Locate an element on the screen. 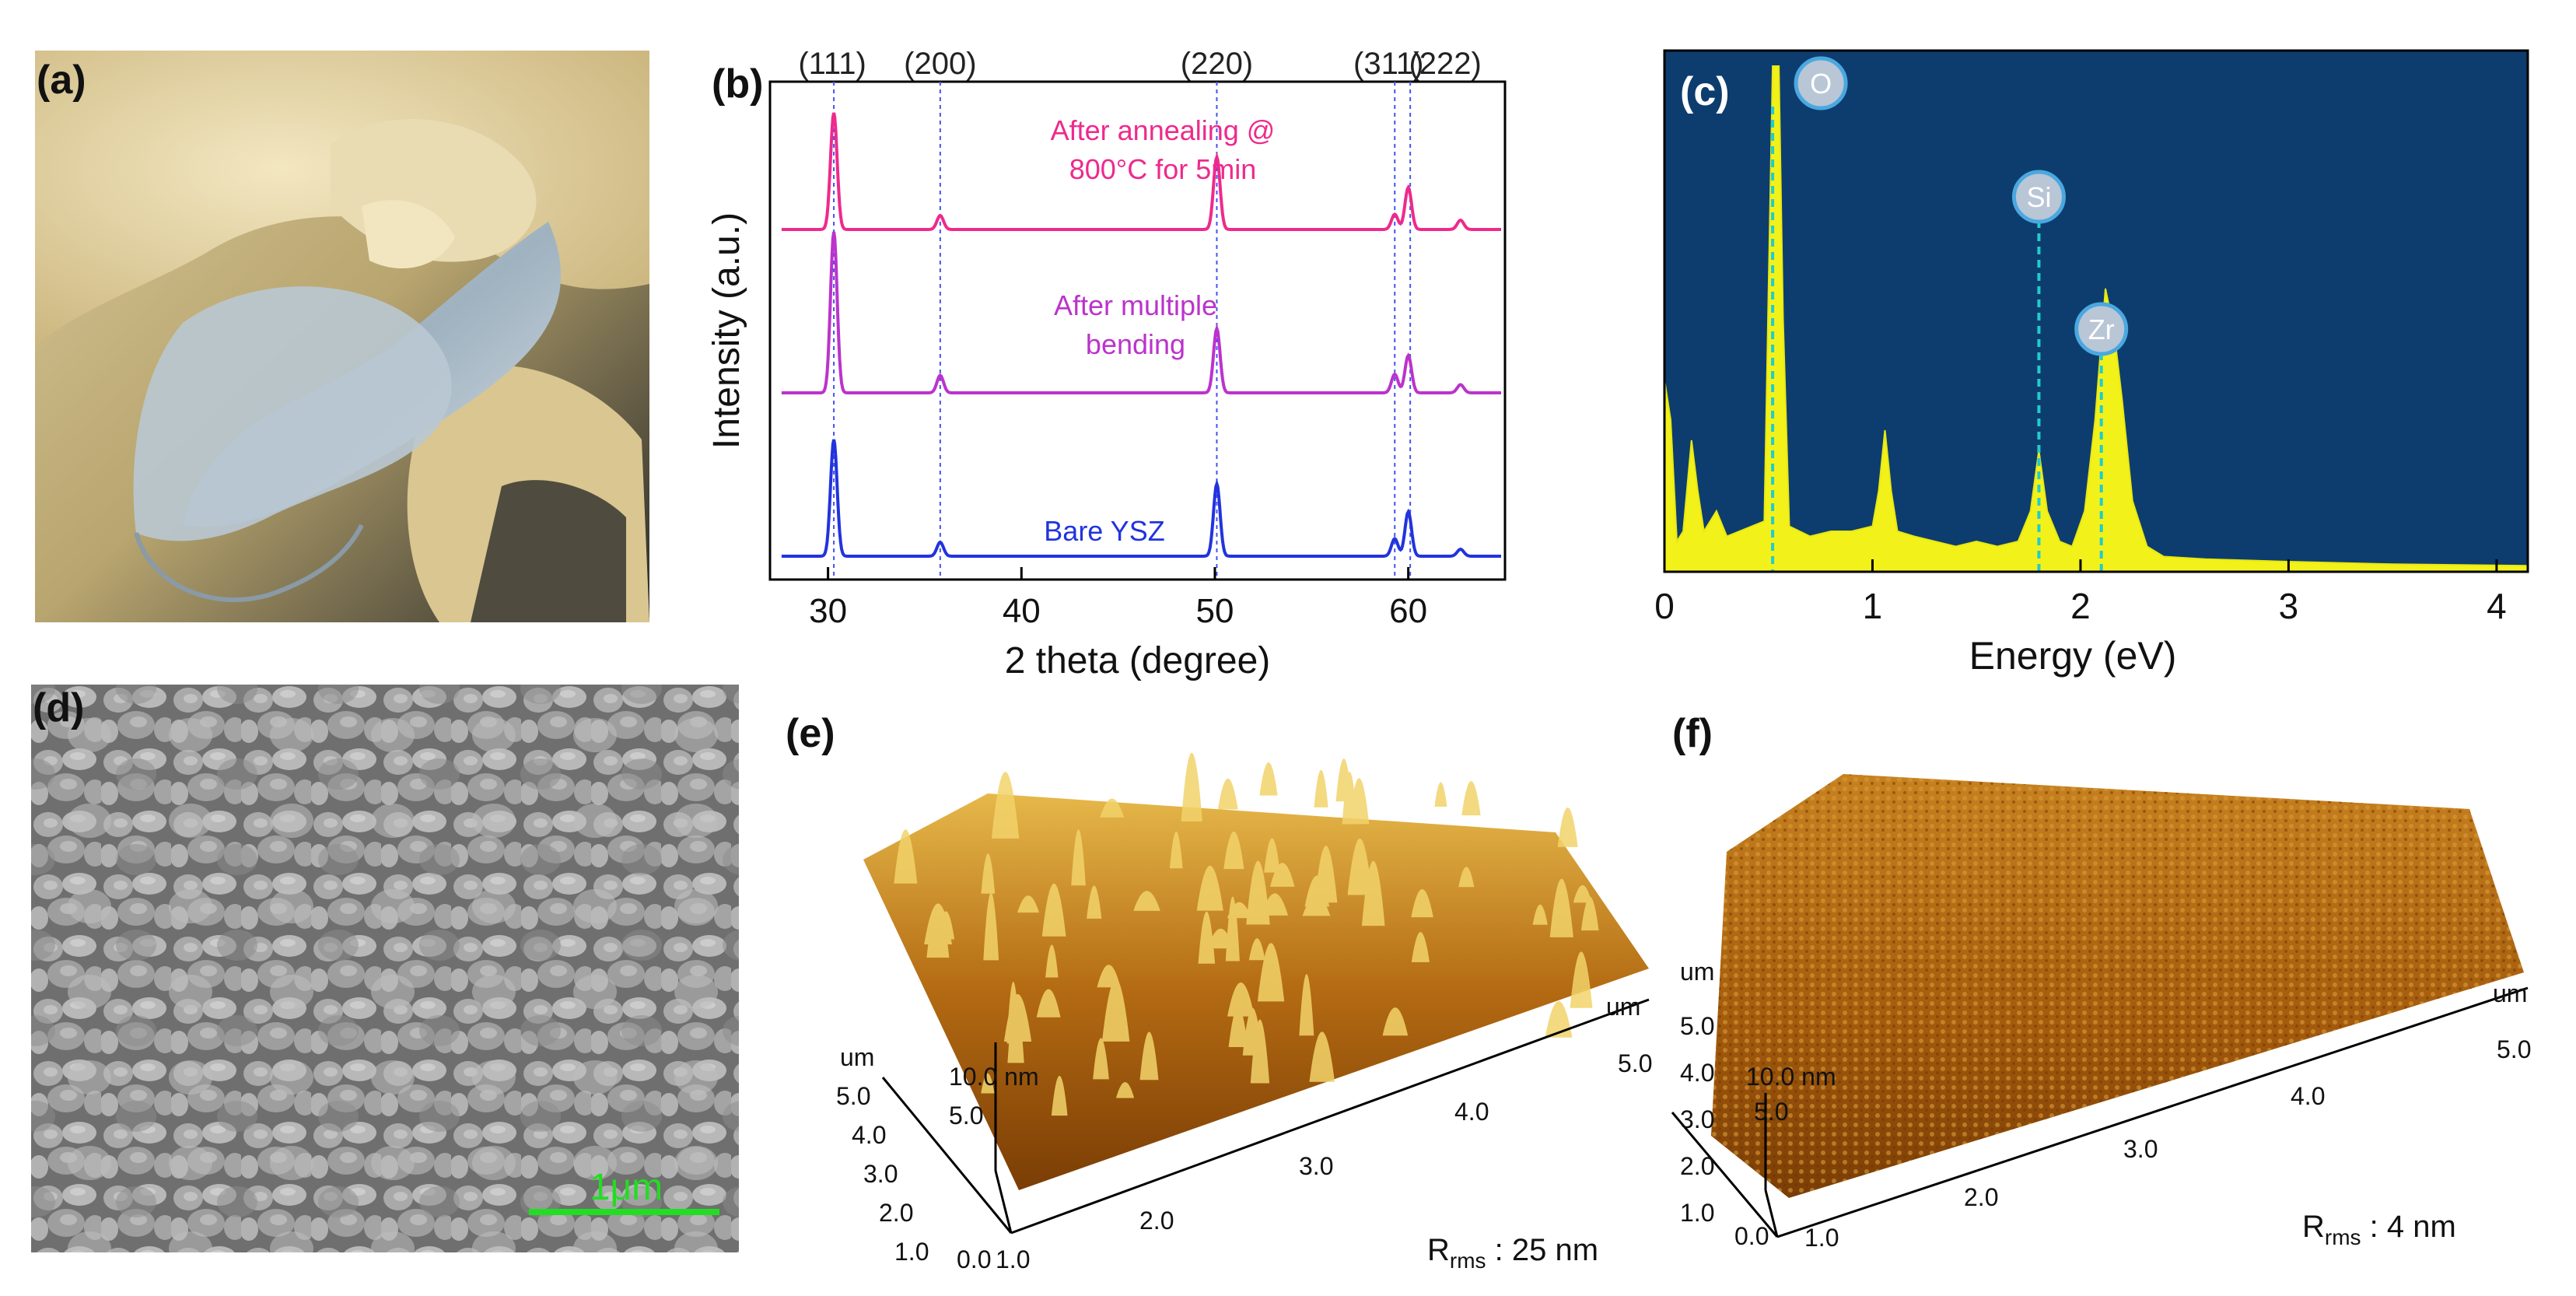 The height and width of the screenshot is (1296, 2576). x-axis-label: 2 theta (degree) is located at coordinates (1138, 661).